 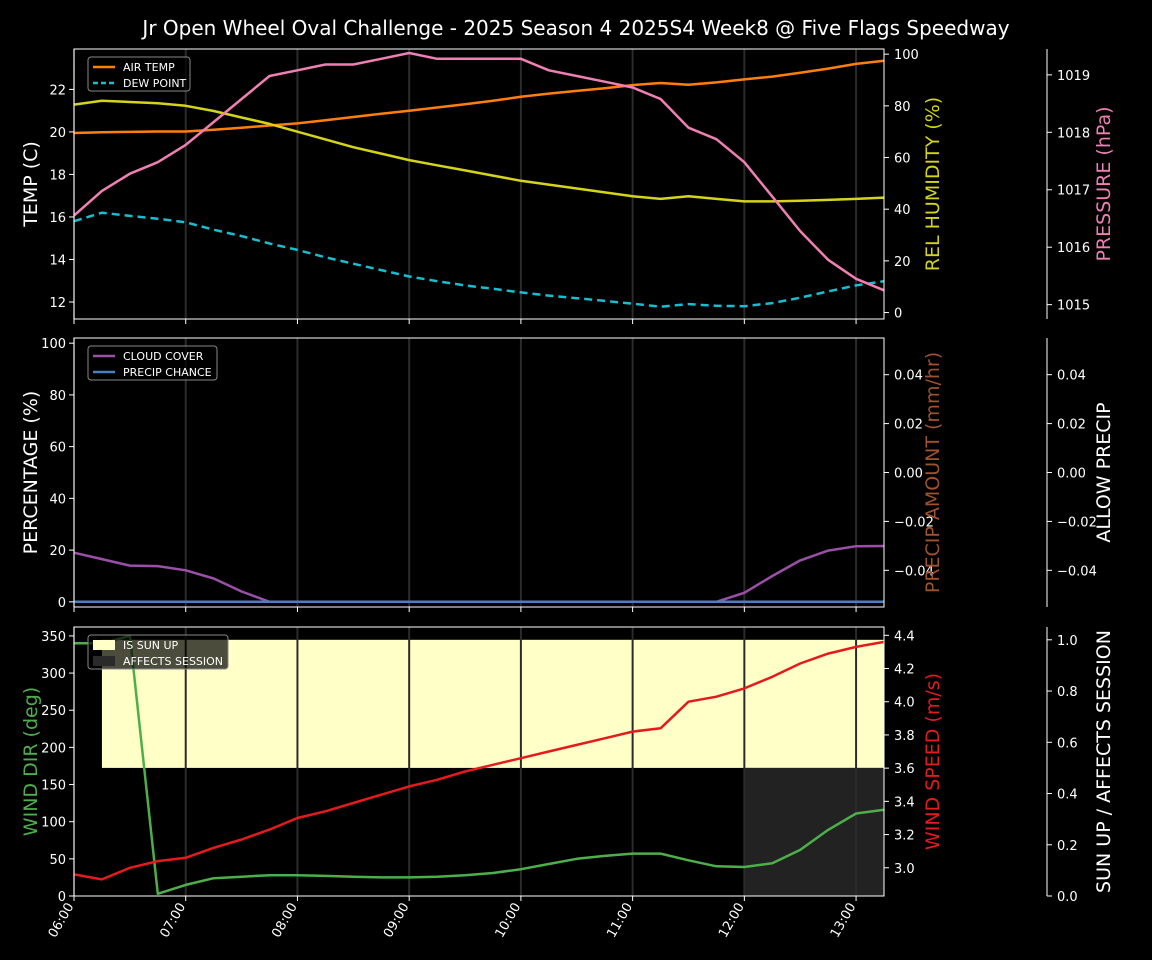 I want to click on right-tick-label: 0.04, so click(x=908, y=376).